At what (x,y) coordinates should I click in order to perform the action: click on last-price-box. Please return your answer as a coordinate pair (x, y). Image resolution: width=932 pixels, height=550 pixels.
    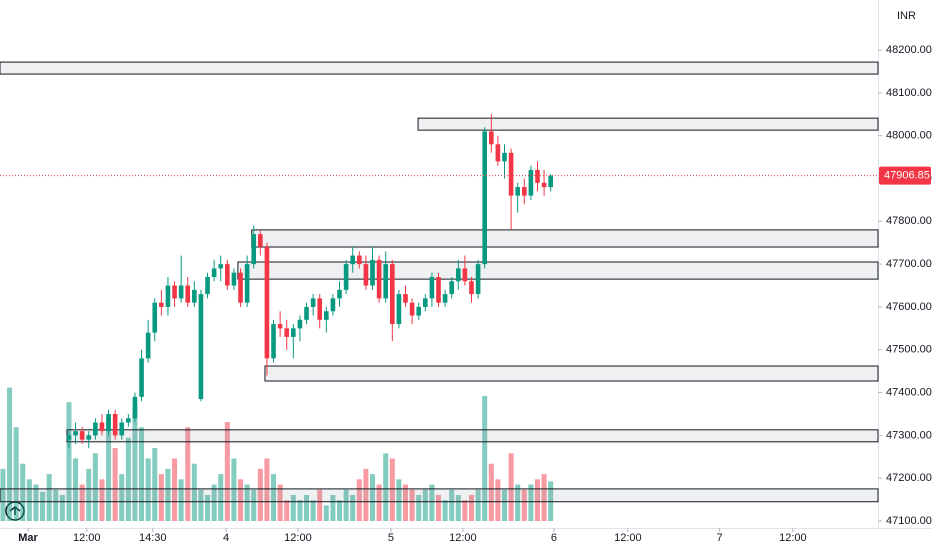
    Looking at the image, I should click on (905, 175).